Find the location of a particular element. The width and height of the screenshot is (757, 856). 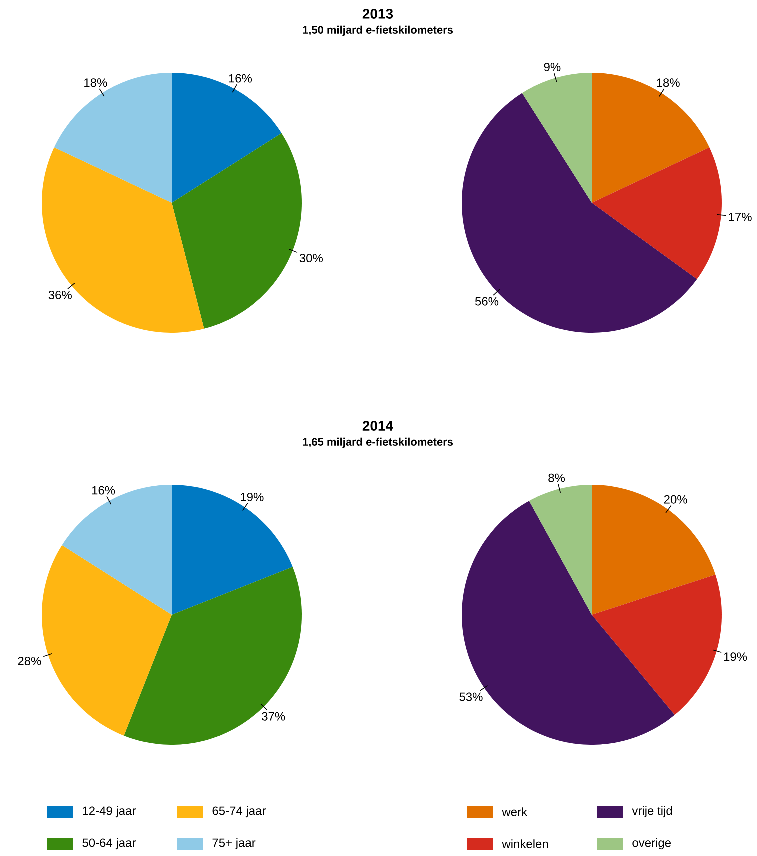

legend-label: vrije tijd is located at coordinates (652, 812).